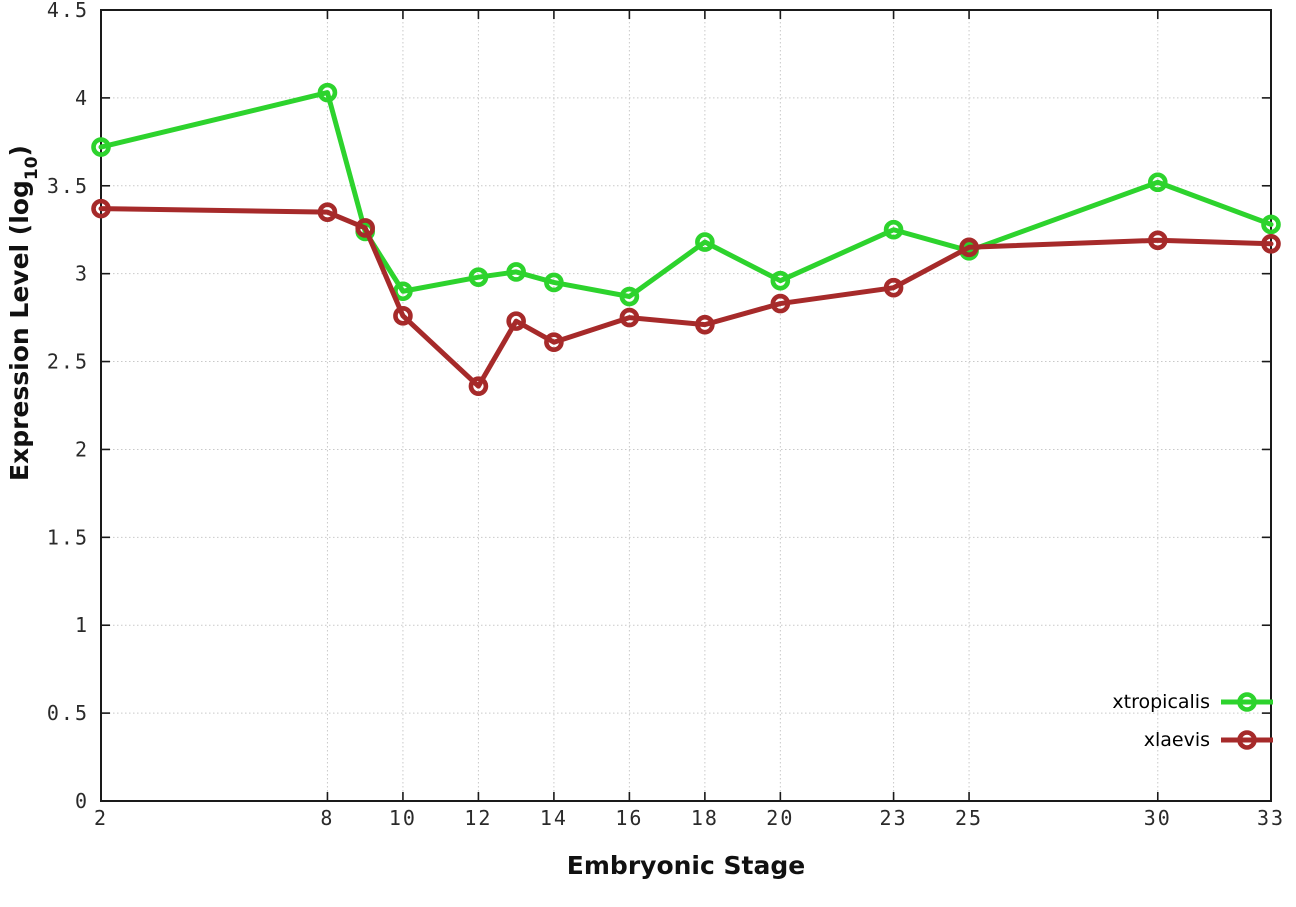 The width and height of the screenshot is (1296, 907). What do you see at coordinates (686, 865) in the screenshot?
I see `x-axis-title: Embryonic Stage` at bounding box center [686, 865].